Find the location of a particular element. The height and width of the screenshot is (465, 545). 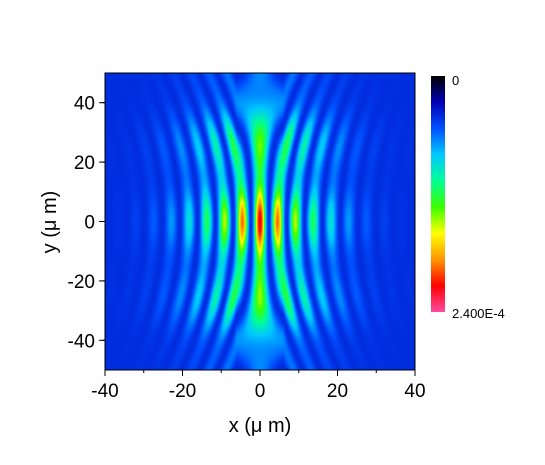

x-tick-label: 20 is located at coordinates (337, 391).